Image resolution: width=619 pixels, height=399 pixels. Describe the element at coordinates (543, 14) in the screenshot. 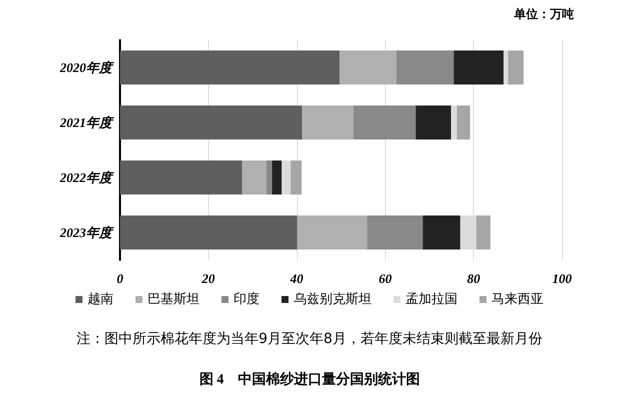

I see `text: 单位：万吨` at that location.